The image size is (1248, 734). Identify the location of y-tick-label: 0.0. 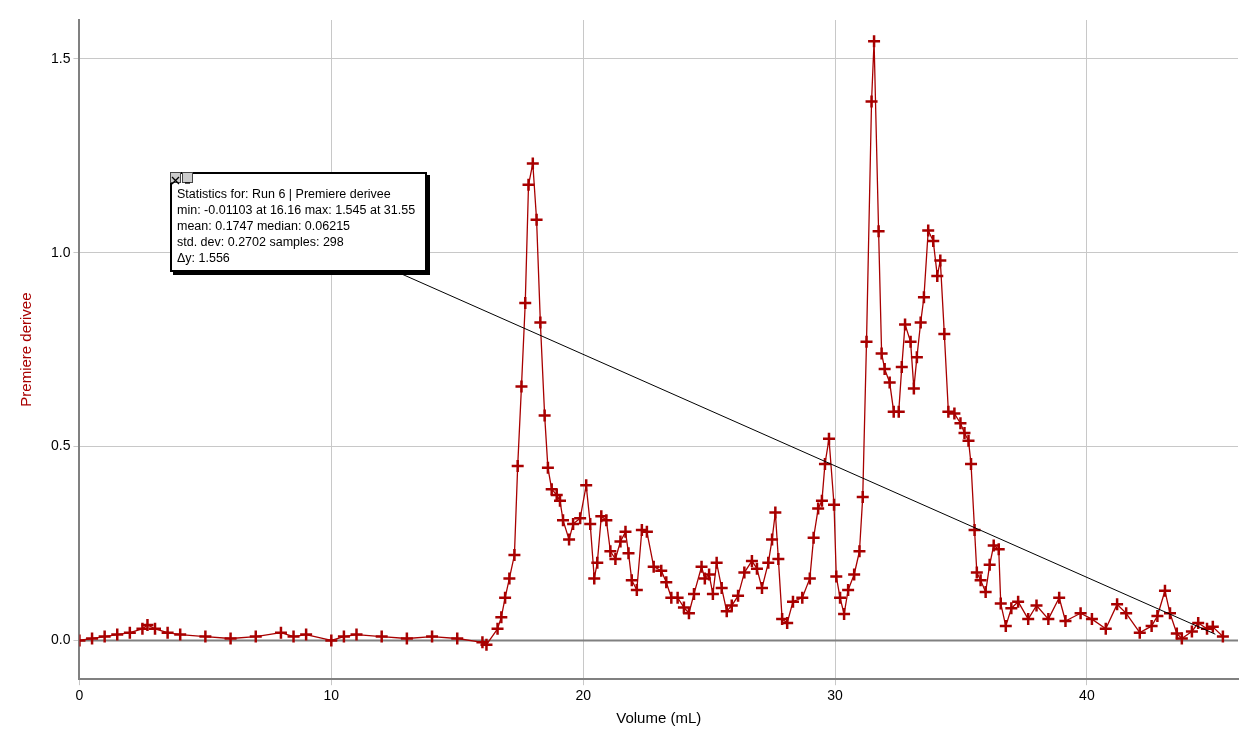
(60, 639).